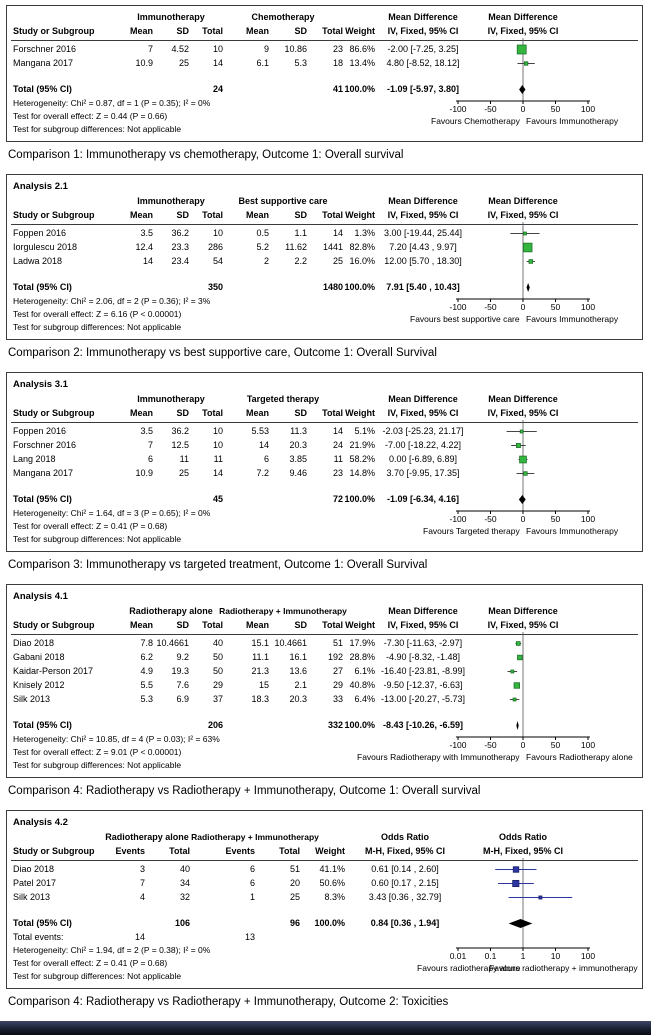 The image size is (651, 1035). What do you see at coordinates (563, 968) in the screenshot?
I see `favours-right-label: Favours radiotherapy + immunotherapy` at bounding box center [563, 968].